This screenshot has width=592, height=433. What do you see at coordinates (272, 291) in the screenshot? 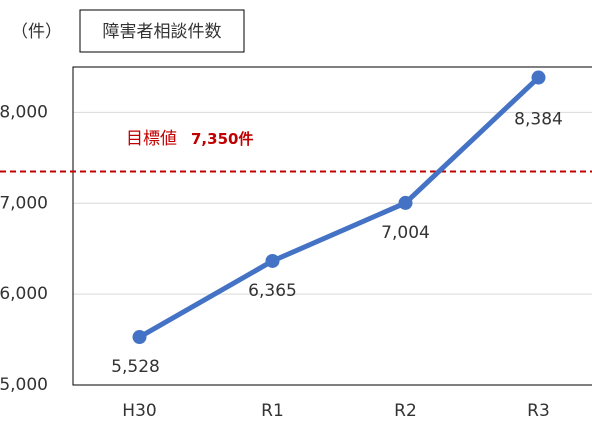
I see `data-label: 6,365` at bounding box center [272, 291].